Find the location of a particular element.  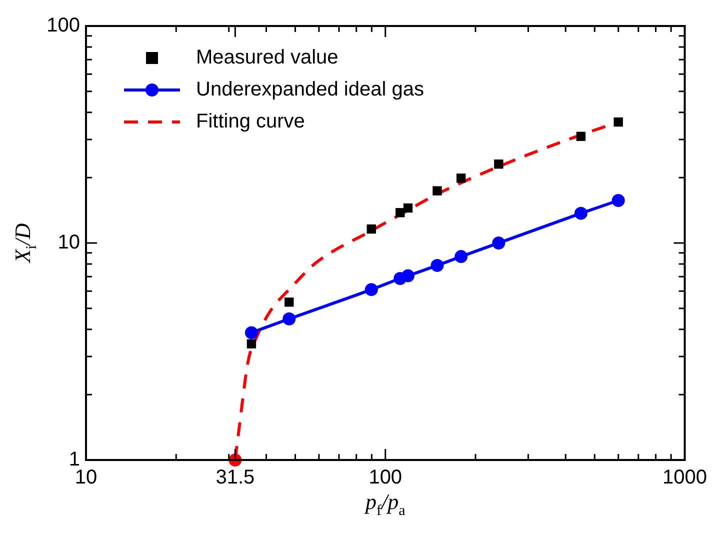

legend-label: Underexpanded ideal gas is located at coordinates (310, 89).